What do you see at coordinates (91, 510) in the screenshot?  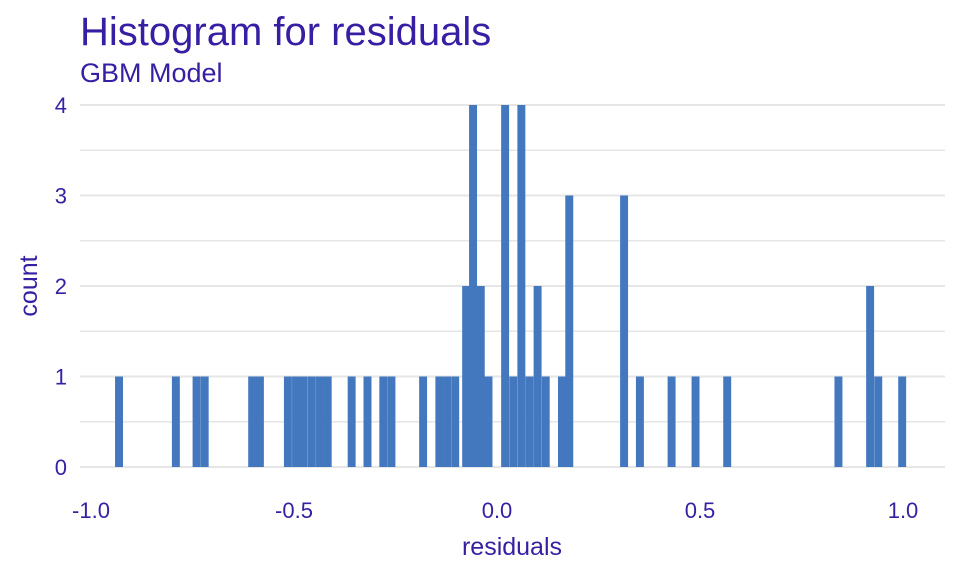 I see `x-tick-label: -1.0` at bounding box center [91, 510].